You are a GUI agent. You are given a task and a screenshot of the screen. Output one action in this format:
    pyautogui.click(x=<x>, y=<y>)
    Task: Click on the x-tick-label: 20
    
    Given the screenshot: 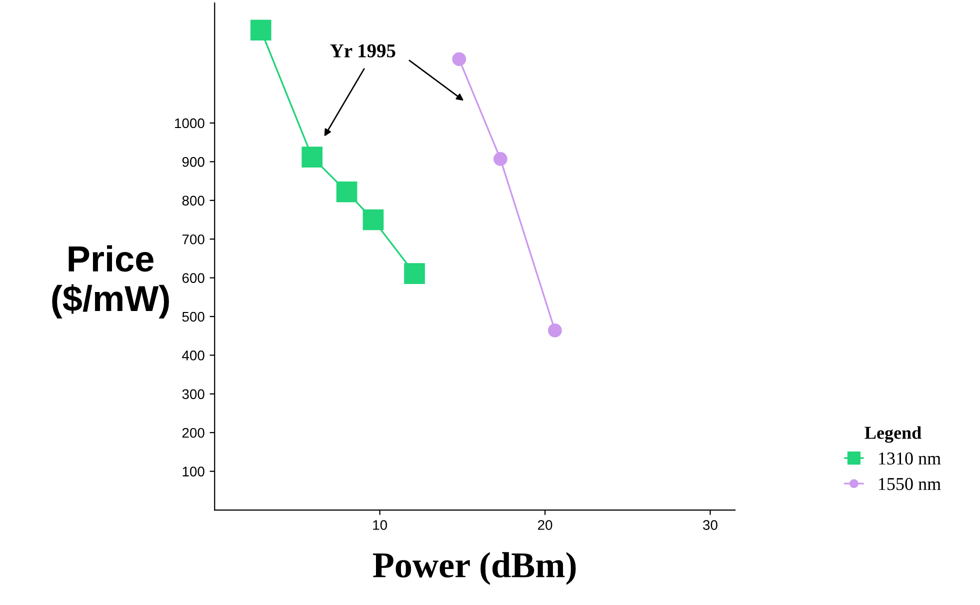 What is the action you would take?
    pyautogui.click(x=545, y=525)
    